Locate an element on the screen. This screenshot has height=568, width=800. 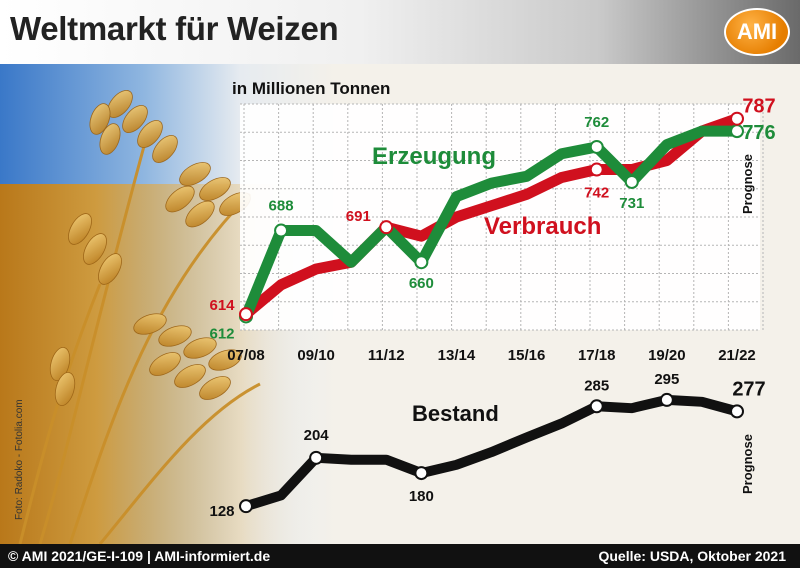
x-tick-labels: 07/08 09/10 11/12 13/14 15/16 17/18 19/20 21/22 is located at coordinates (491, 355).